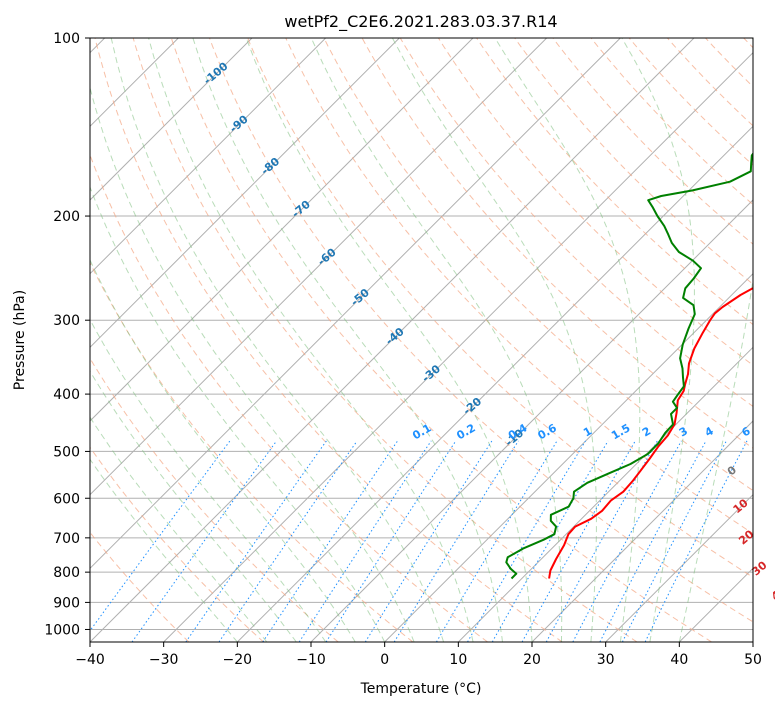 The height and width of the screenshot is (708, 775). I want to click on mixing-ratio-label: 6, so click(745, 431).